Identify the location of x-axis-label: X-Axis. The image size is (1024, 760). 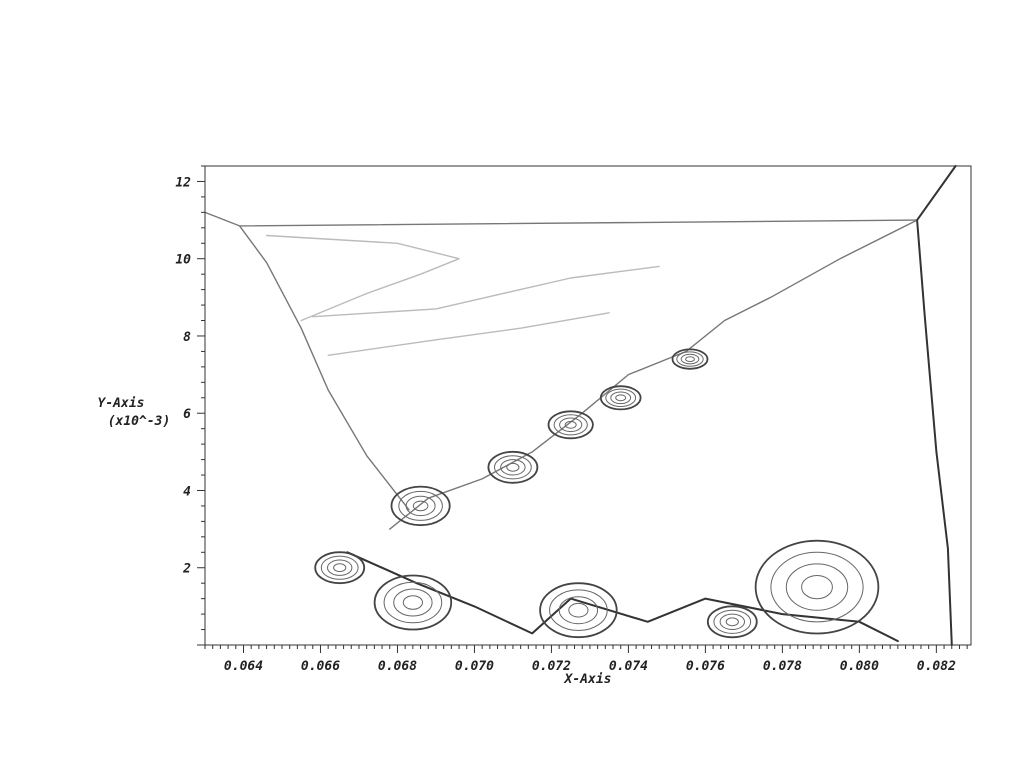
(588, 679).